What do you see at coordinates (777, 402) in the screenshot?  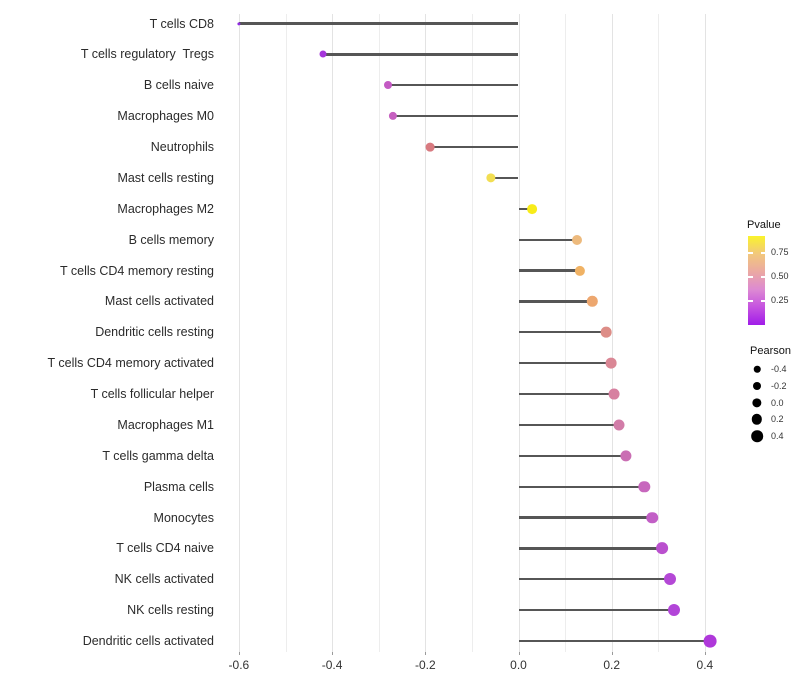 I see `pearson-legend-value: 0.0` at bounding box center [777, 402].